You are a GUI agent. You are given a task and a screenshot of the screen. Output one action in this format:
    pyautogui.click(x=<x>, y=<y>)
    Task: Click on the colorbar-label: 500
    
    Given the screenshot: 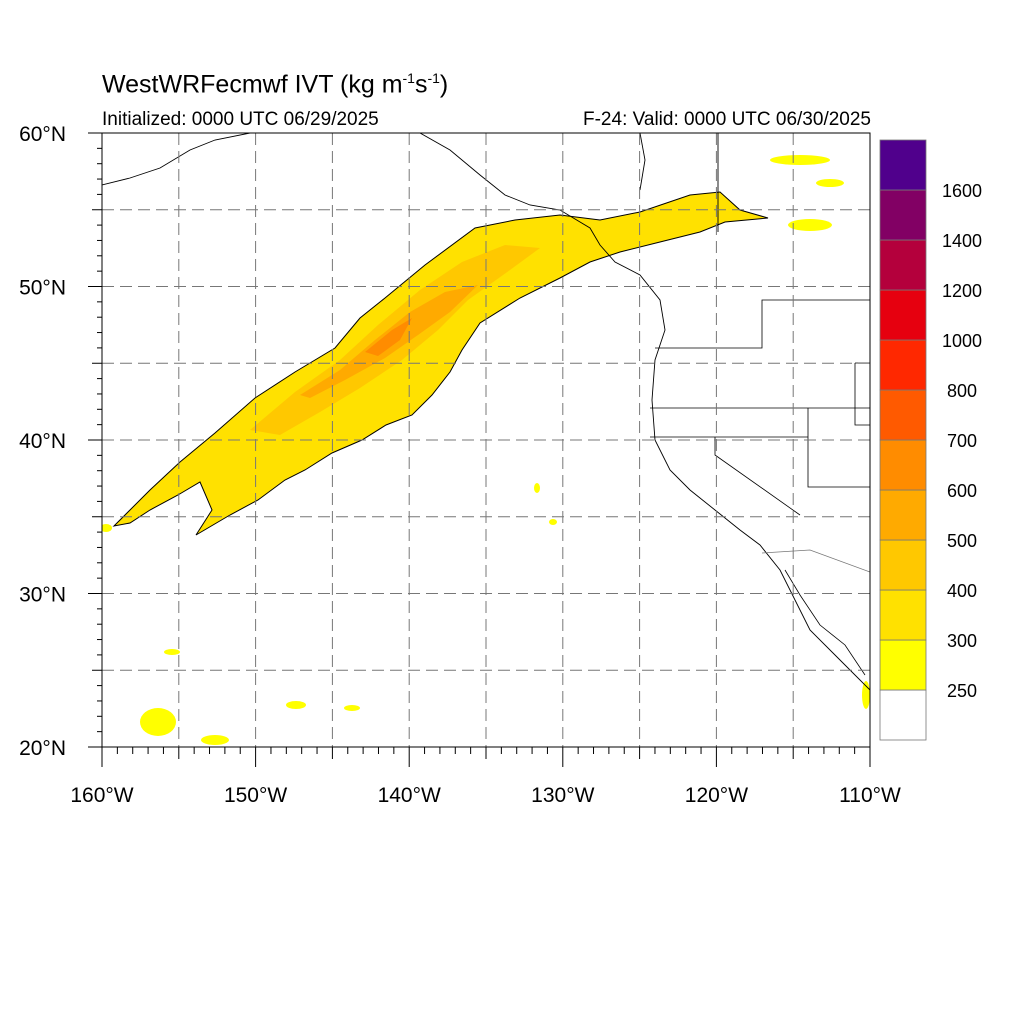 What is the action you would take?
    pyautogui.click(x=962, y=541)
    